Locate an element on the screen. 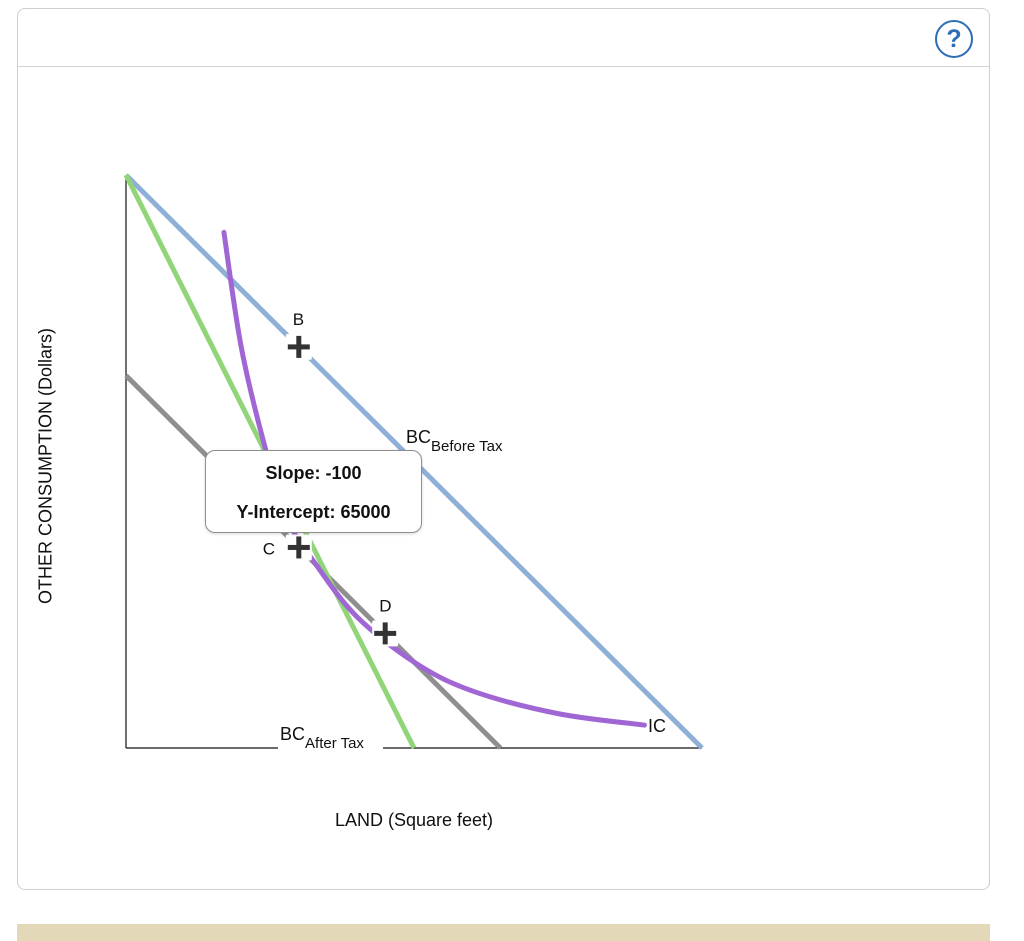  point-label-c: C is located at coordinates (269, 548).